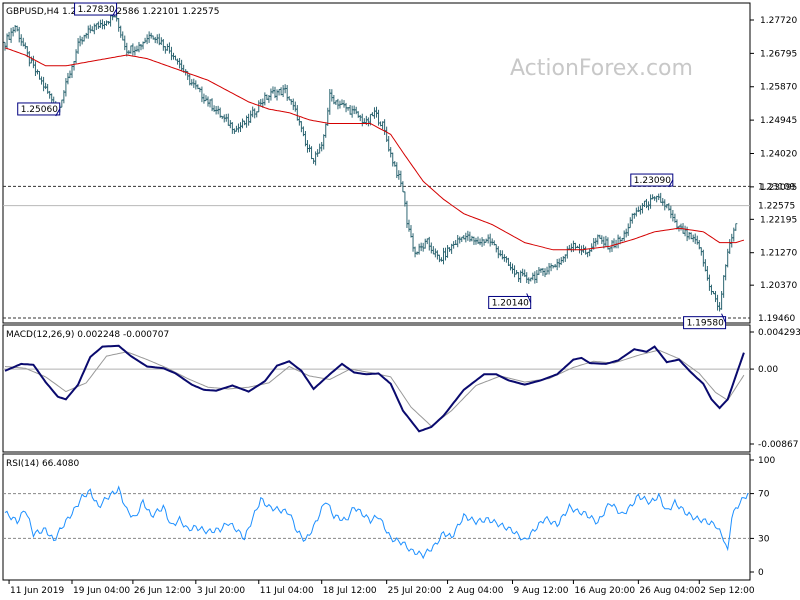 The width and height of the screenshot is (800, 600). I want to click on price-tick-label: 1.20370, so click(778, 286).